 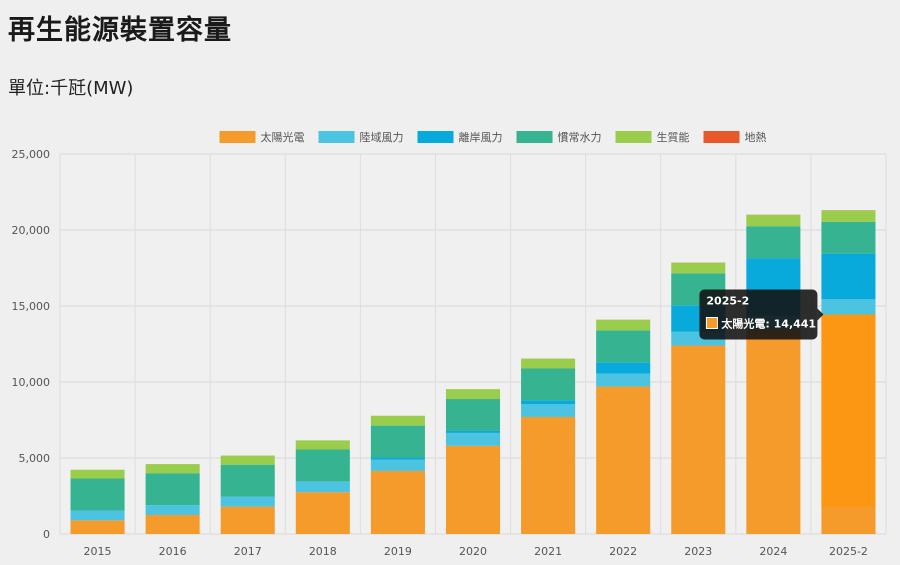 What do you see at coordinates (848, 410) in the screenshot?
I see `bar-hover-highlight` at bounding box center [848, 410].